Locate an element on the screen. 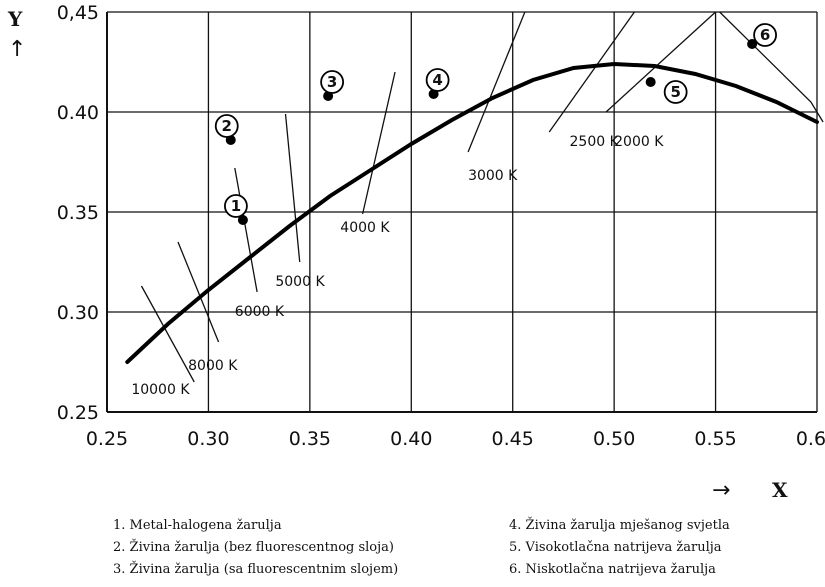 The width and height of the screenshot is (825, 587). isotherm-label: 4000 K is located at coordinates (365, 228).